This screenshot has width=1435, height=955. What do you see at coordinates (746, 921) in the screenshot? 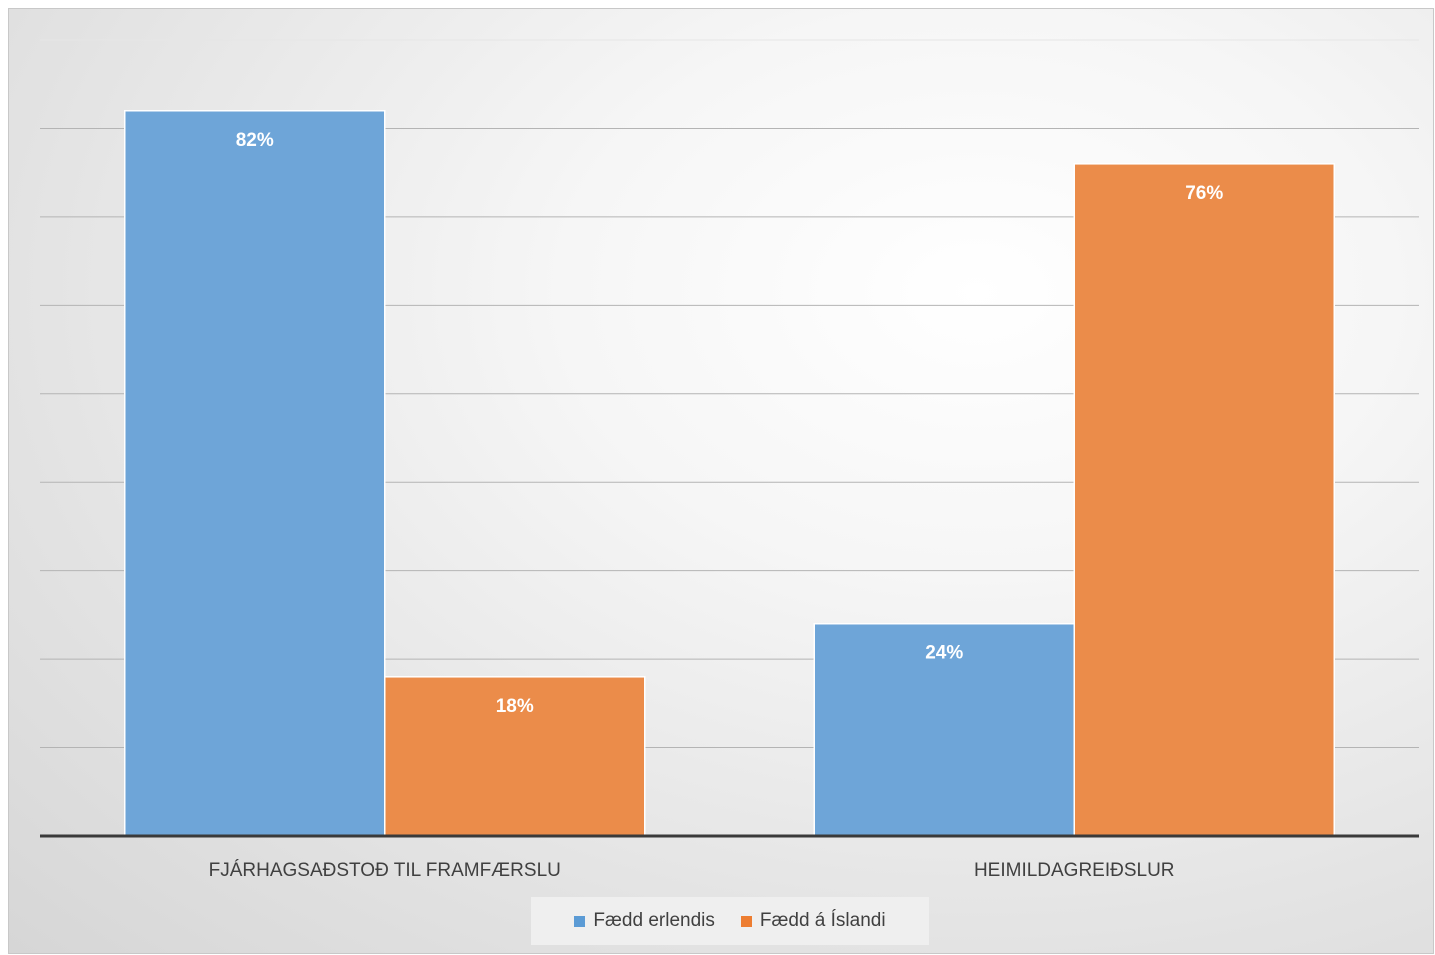
I see `legend-swatch-iceland-born` at bounding box center [746, 921].